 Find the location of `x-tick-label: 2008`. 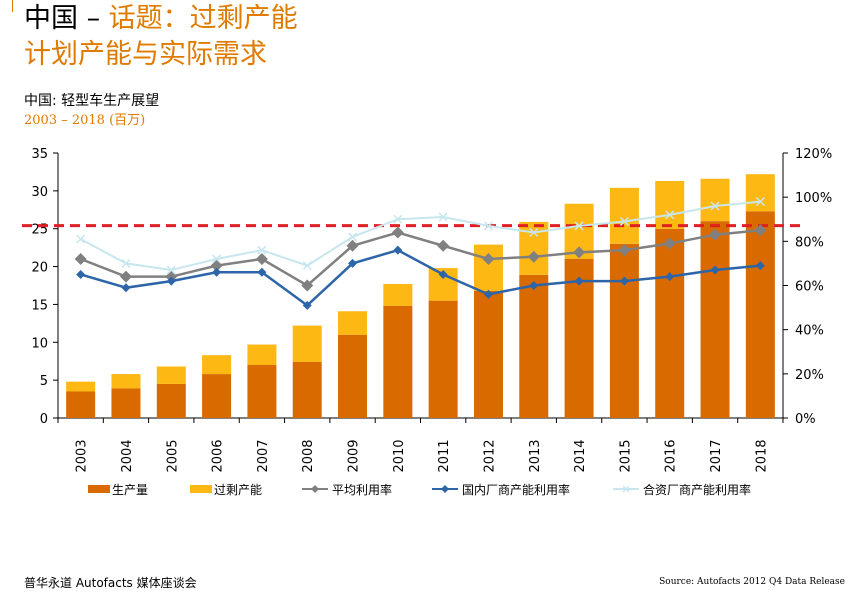

x-tick-label: 2008 is located at coordinates (308, 455).